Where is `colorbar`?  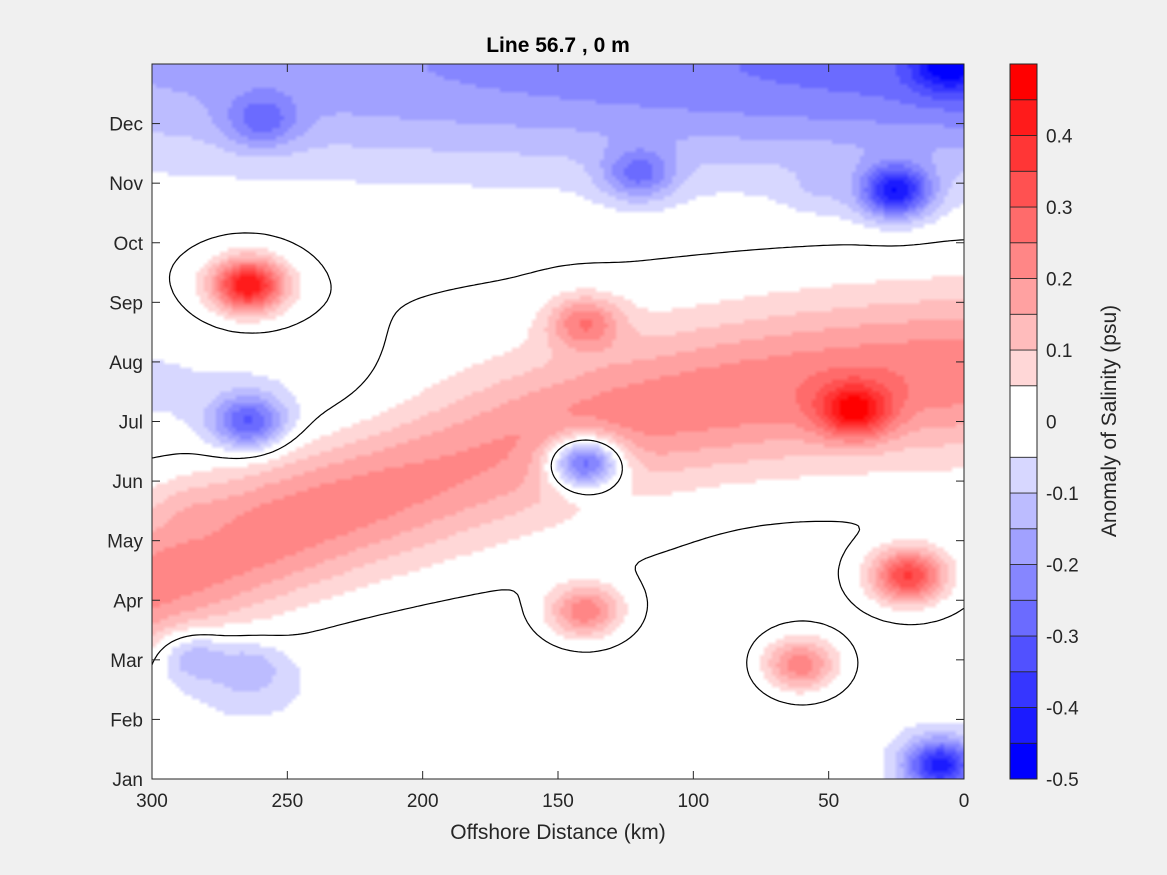
colorbar is located at coordinates (1023, 421).